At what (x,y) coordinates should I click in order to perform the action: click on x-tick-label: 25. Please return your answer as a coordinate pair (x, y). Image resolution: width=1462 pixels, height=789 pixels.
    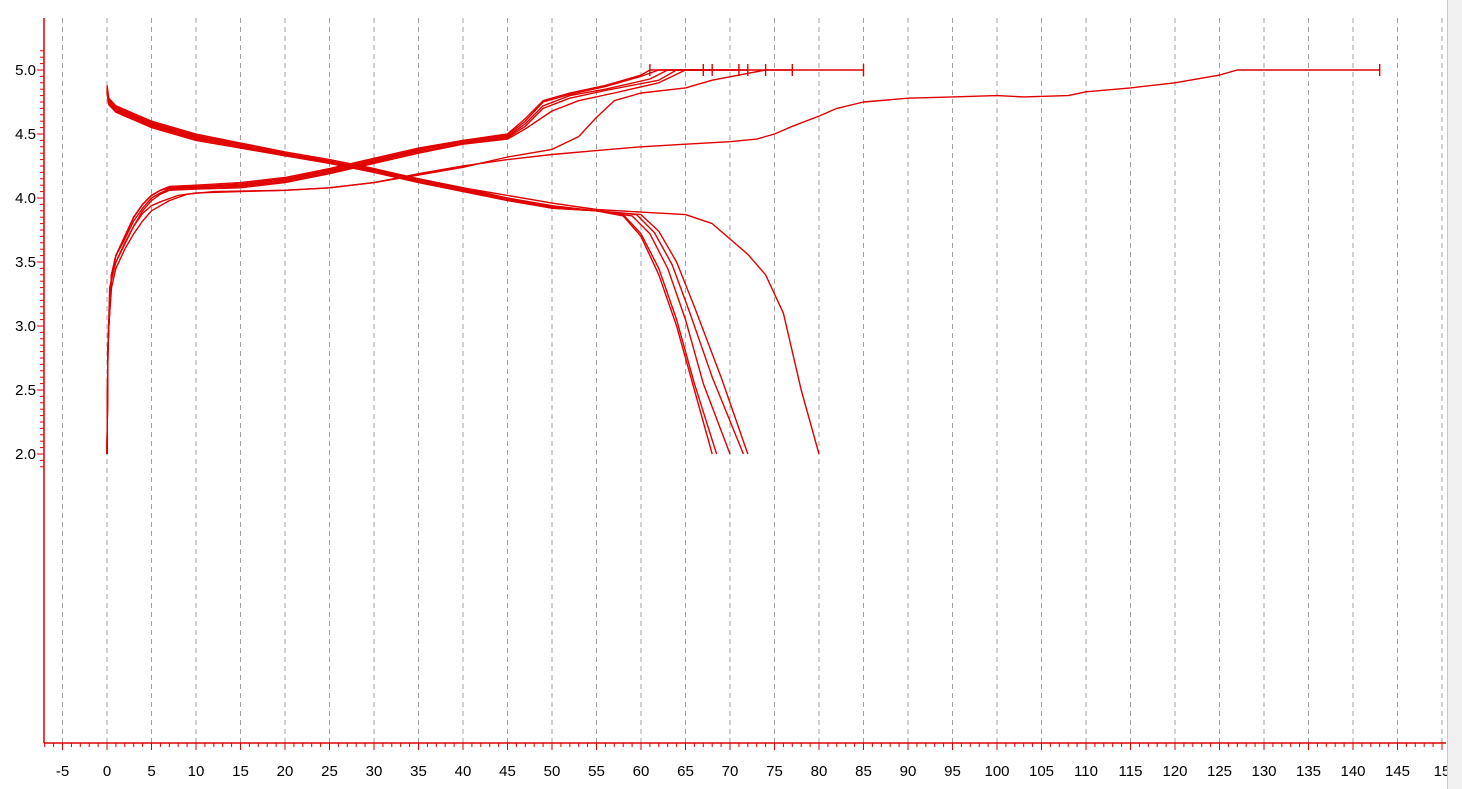
    Looking at the image, I should click on (329, 771).